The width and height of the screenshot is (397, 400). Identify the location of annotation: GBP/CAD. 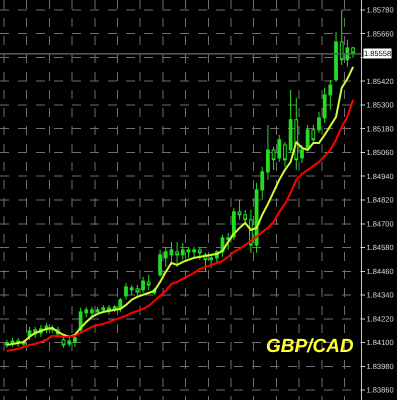
(310, 346).